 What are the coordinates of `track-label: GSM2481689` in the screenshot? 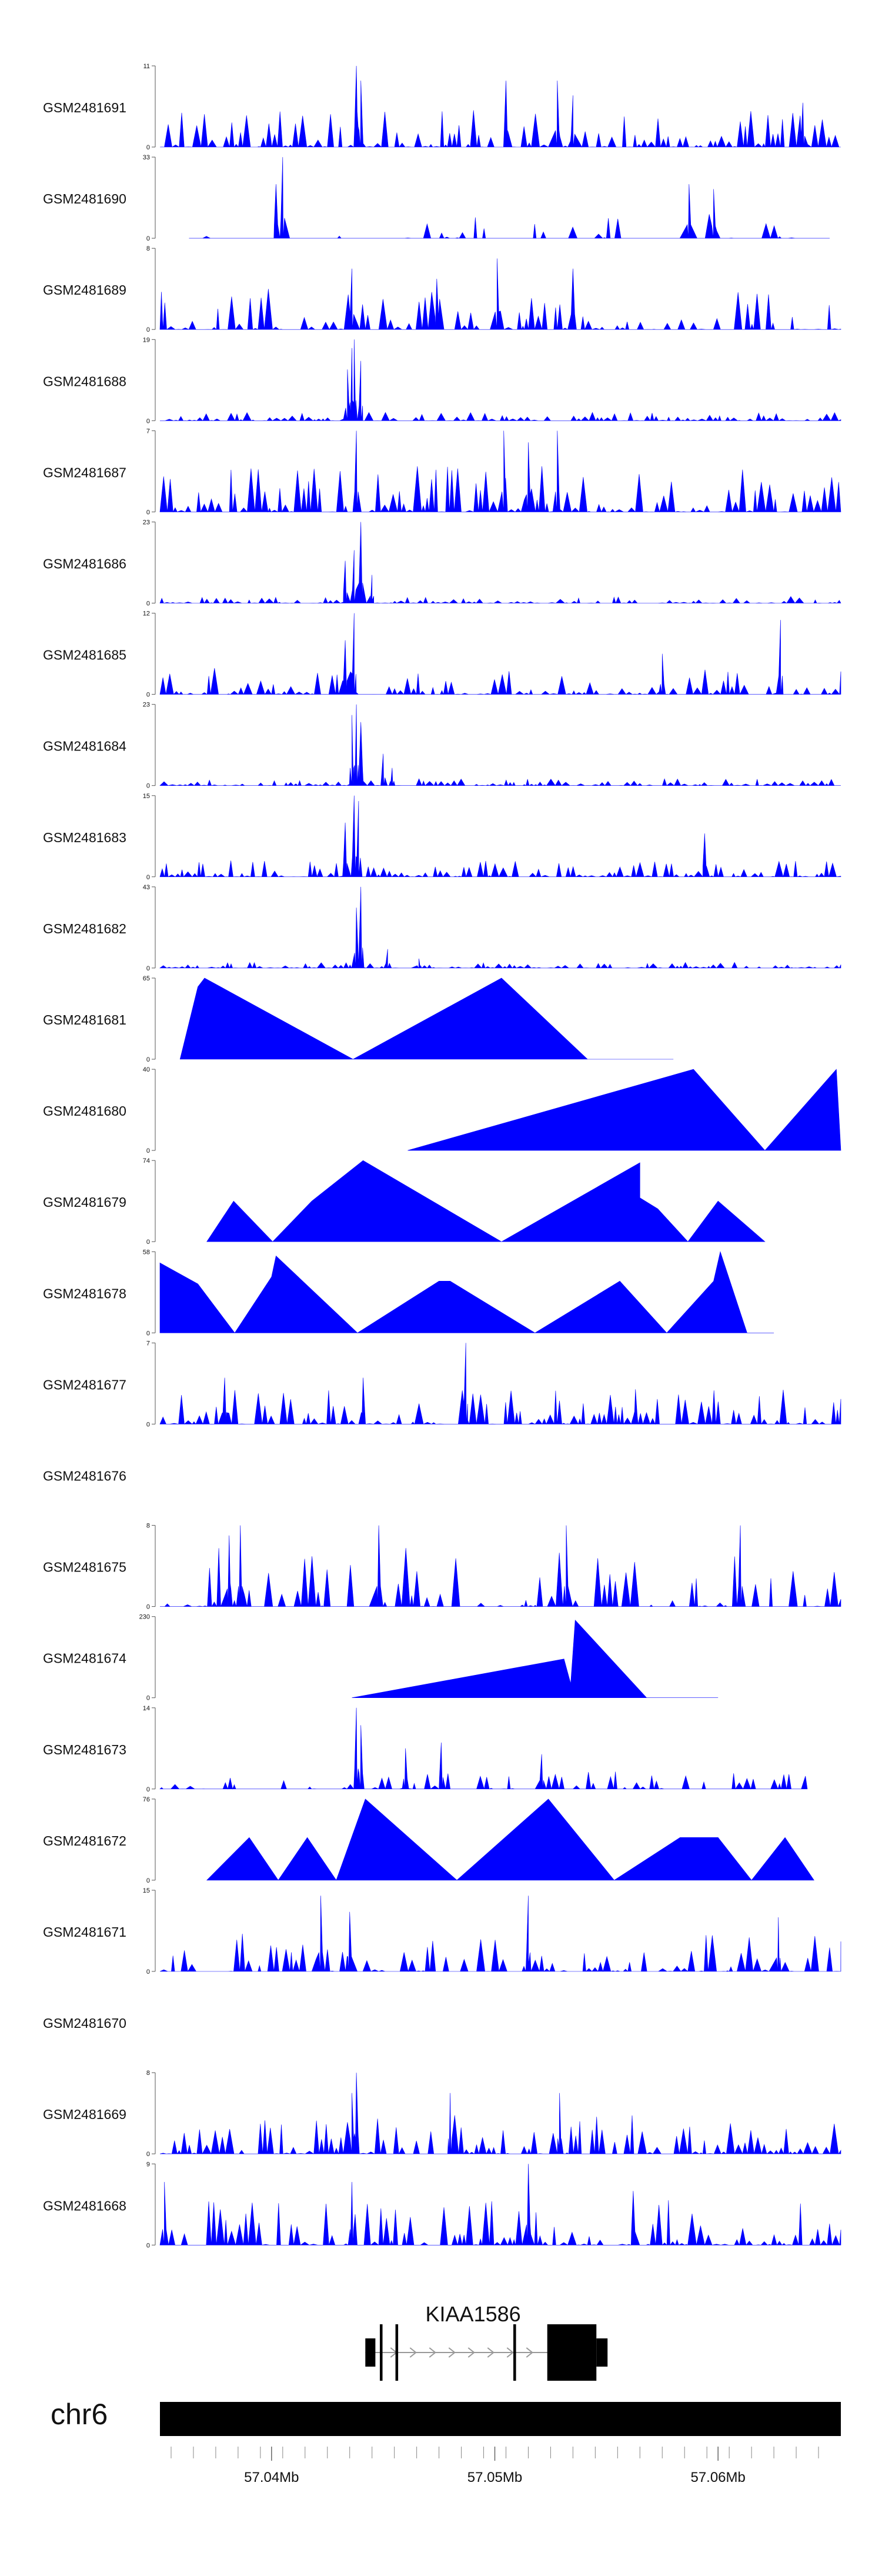 It's located at (84, 290).